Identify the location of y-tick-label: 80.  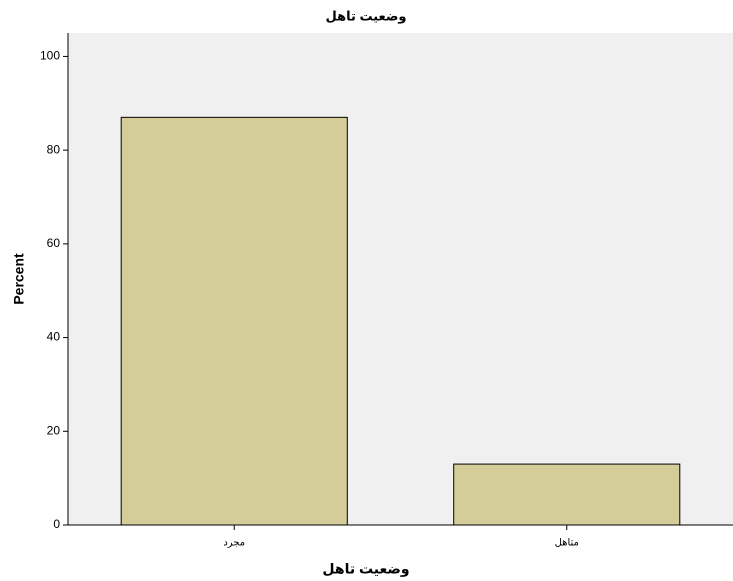
(54, 149).